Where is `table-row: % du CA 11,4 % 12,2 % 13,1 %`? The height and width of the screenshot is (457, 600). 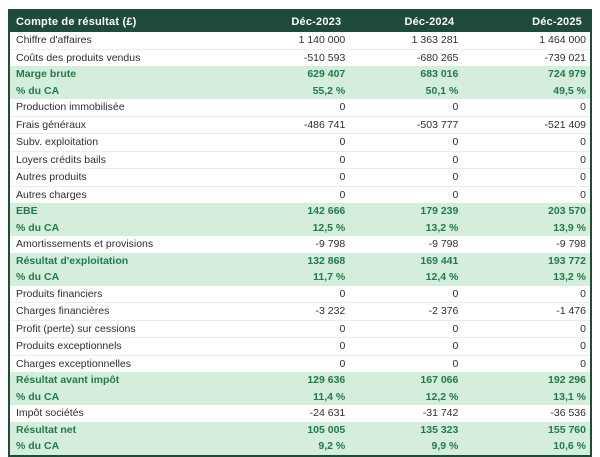
table-row: % du CA 11,4 % 12,2 % 13,1 % is located at coordinates (300, 396).